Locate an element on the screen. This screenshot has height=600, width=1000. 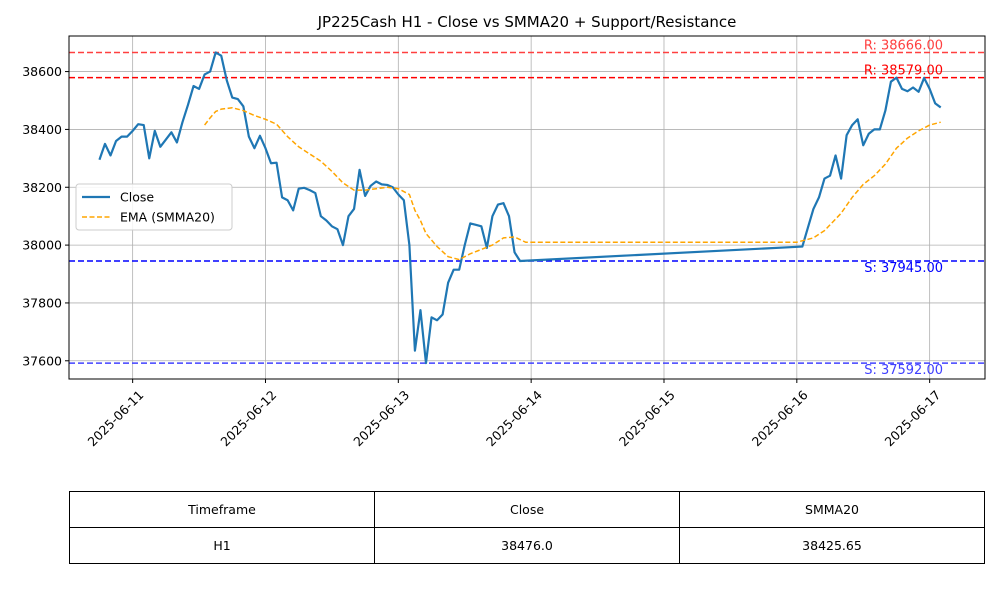
legend: Close EMA (SMMA20) is located at coordinates (154, 207).